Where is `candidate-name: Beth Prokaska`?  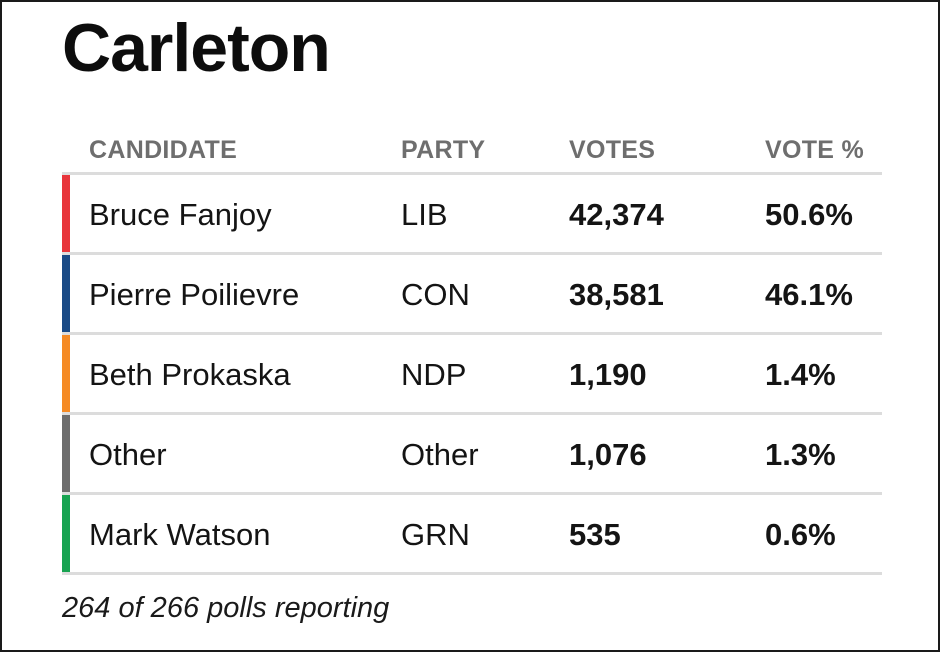 candidate-name: Beth Prokaska is located at coordinates (190, 374).